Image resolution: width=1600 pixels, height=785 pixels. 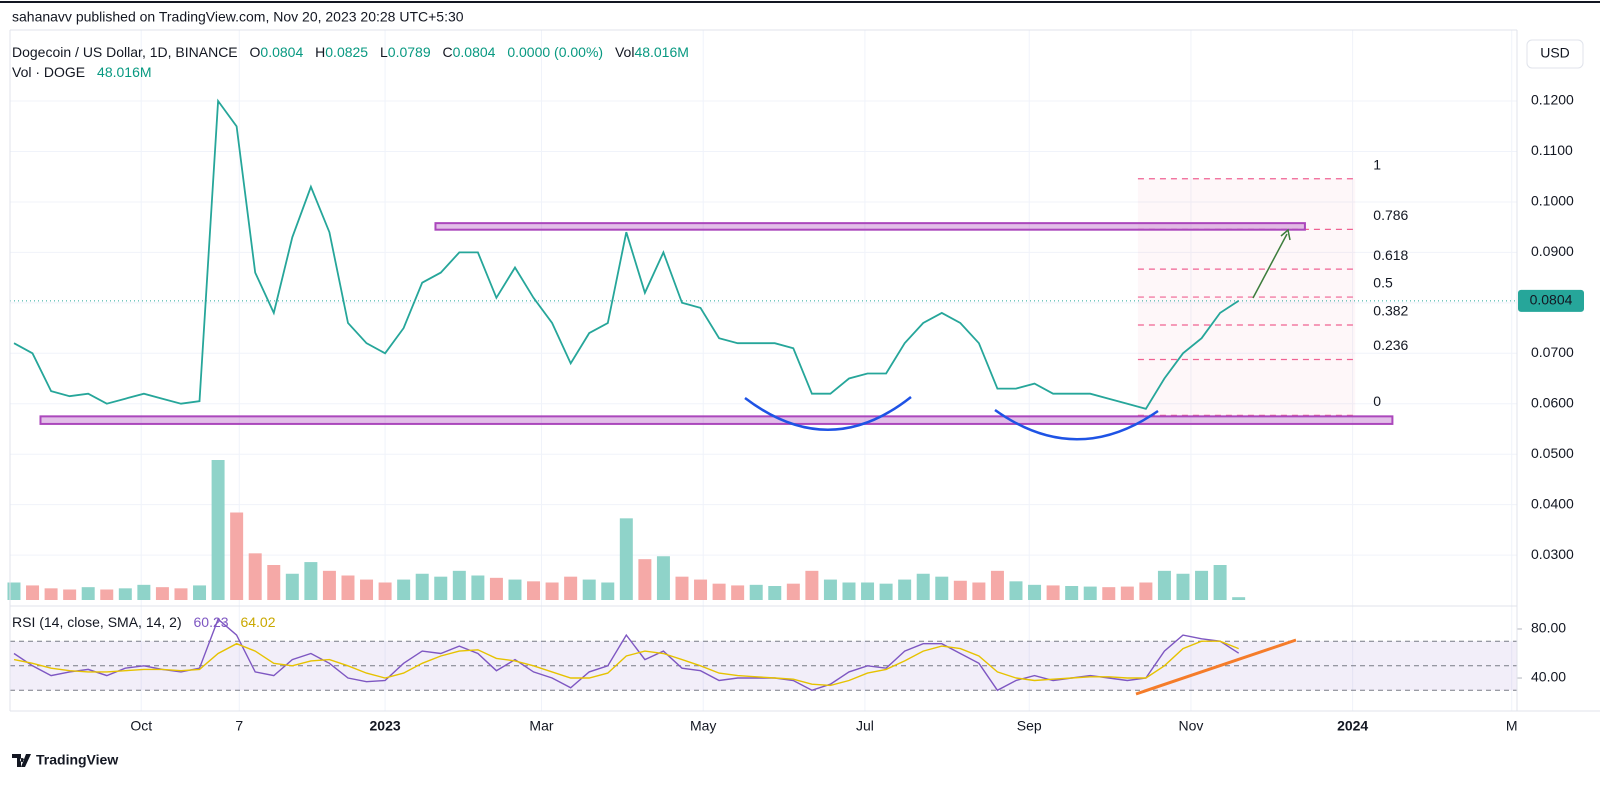 I want to click on volume-legend: Vol · DOGE 48.016M, so click(x=82, y=72).